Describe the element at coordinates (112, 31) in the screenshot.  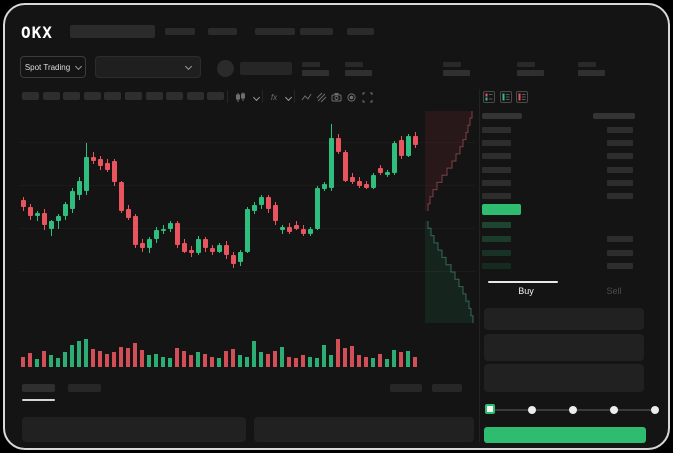
I see `search-bar-placeholder` at that location.